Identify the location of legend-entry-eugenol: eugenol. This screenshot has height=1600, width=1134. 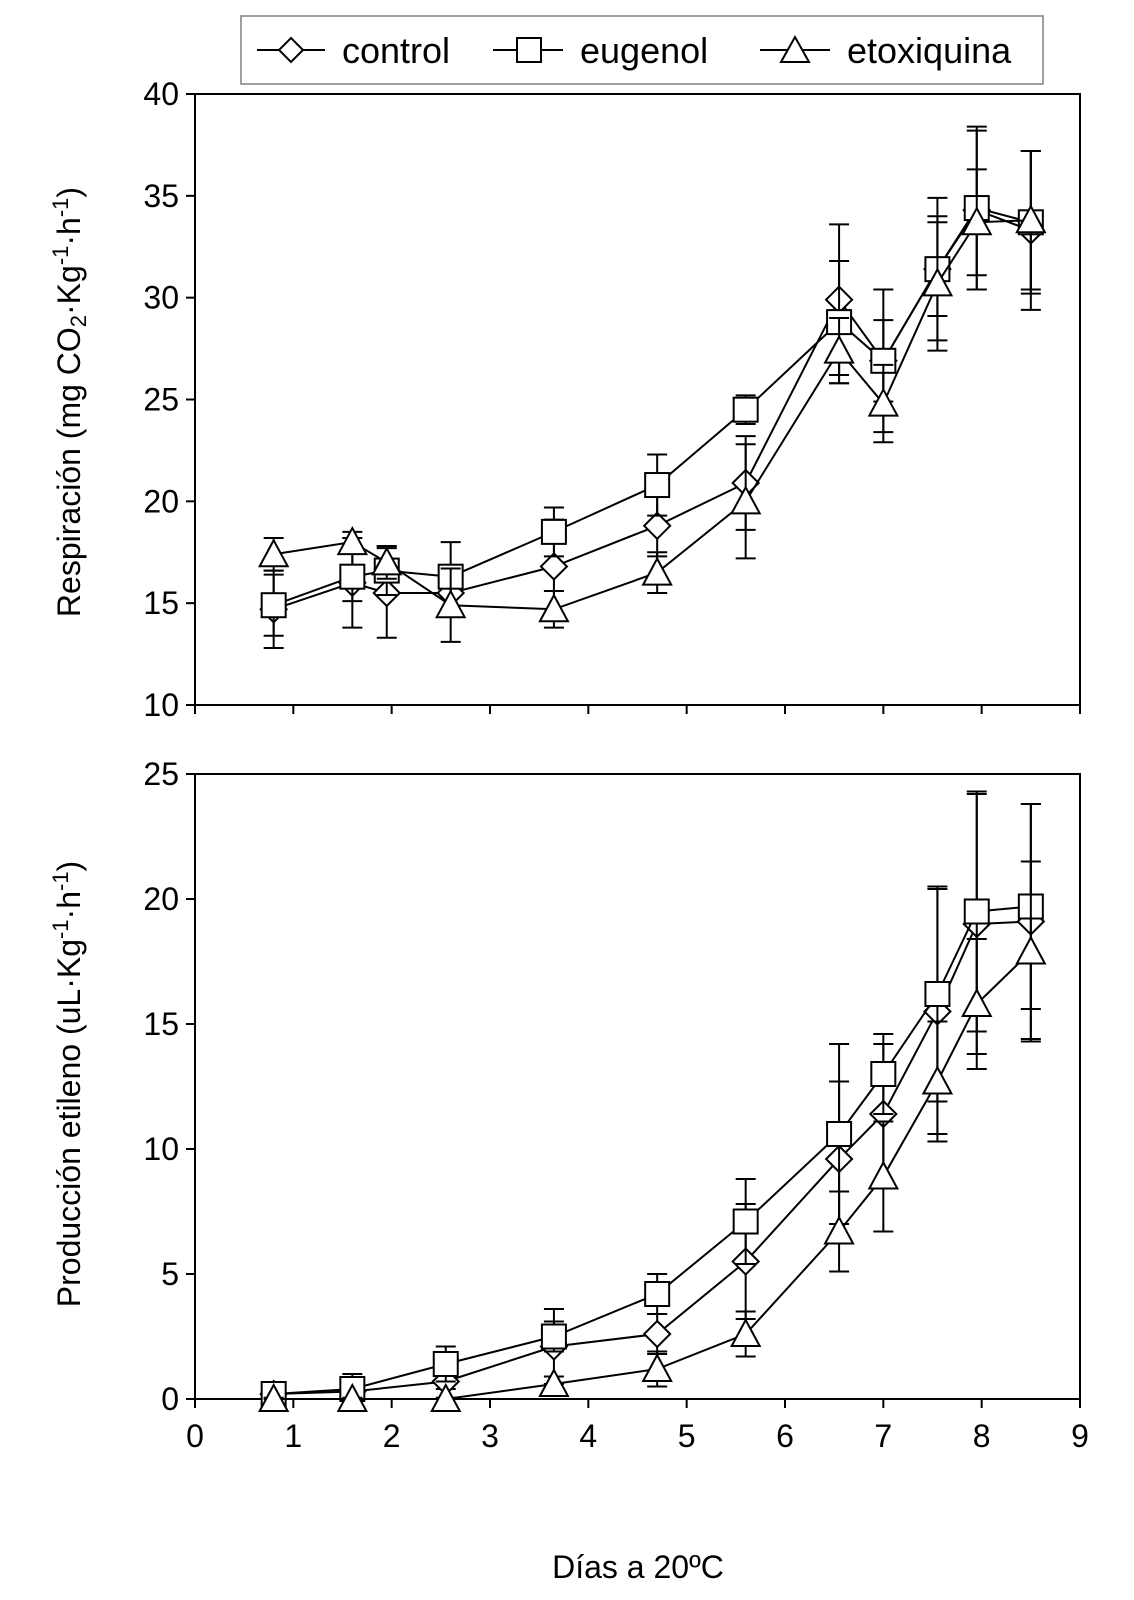
(600, 50).